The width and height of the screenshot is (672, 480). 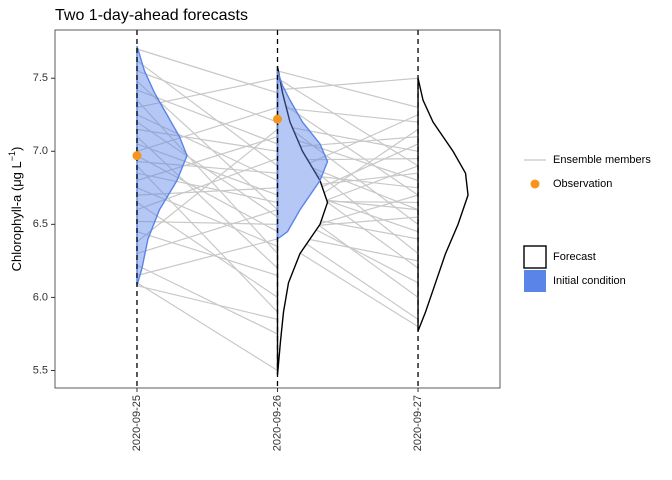 I want to click on legend-label: Initial condition, so click(x=589, y=281).